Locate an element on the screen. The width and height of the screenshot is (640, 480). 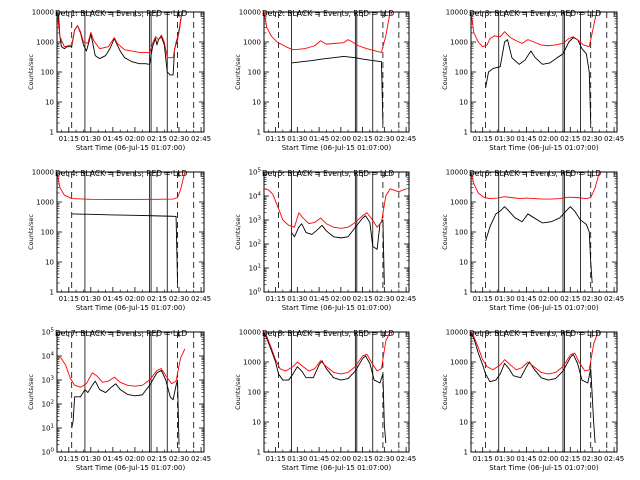
panel-title: Det 1: BLACK = Events, RED = LLD is located at coordinates (121, 13).